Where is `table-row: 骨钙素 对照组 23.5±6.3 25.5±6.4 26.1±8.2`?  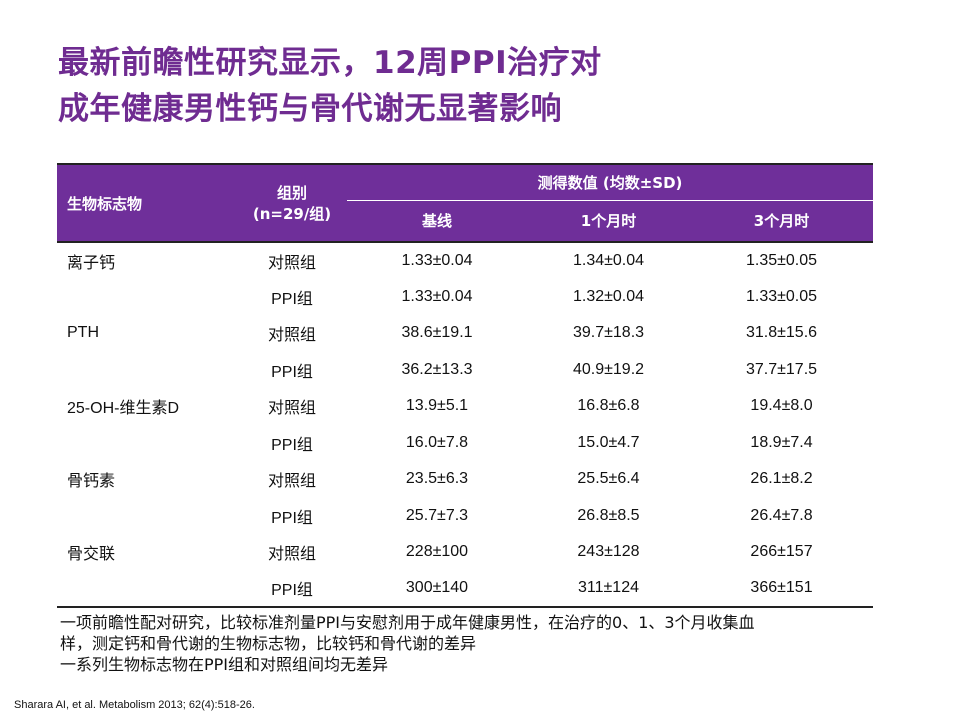
table-row: 骨钙素 对照组 23.5±6.3 25.5±6.4 26.1±8.2 is located at coordinates (465, 479).